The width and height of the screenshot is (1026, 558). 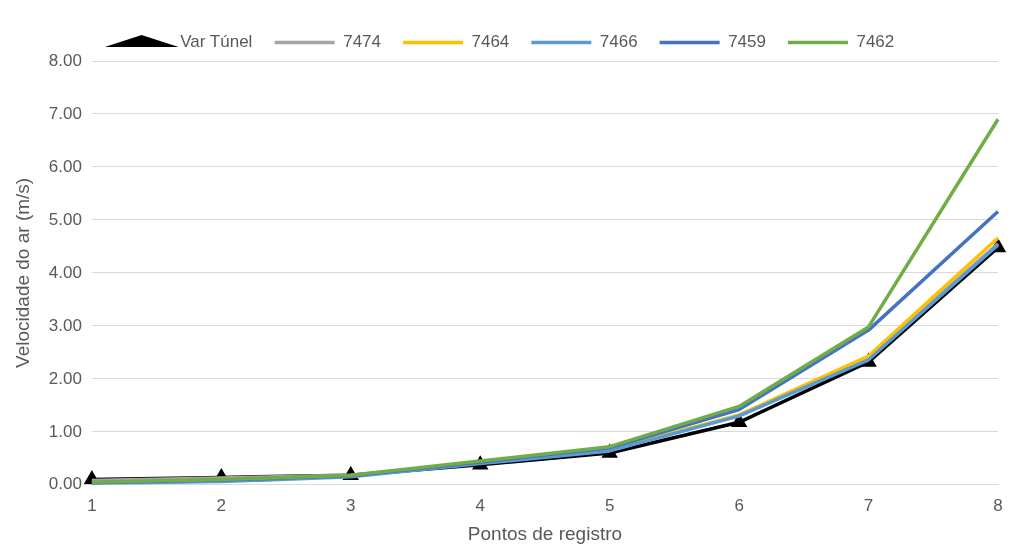 What do you see at coordinates (490, 42) in the screenshot?
I see `legend-label: 7464` at bounding box center [490, 42].